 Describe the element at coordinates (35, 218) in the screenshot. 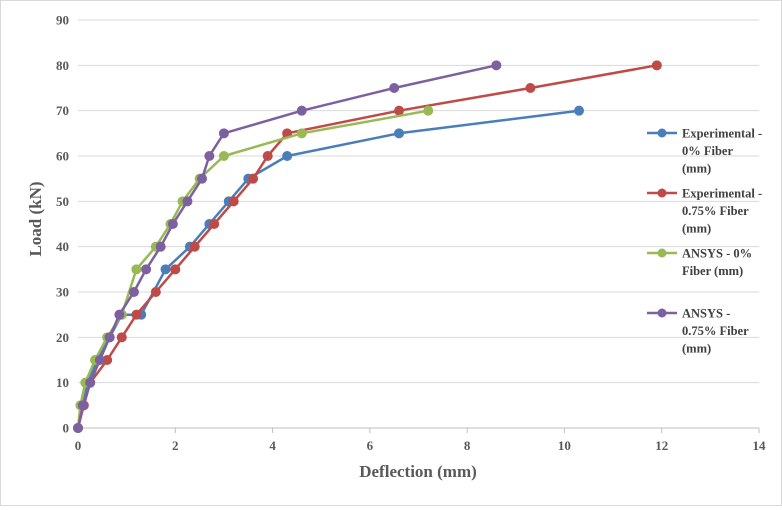

I see `y-axis-title: Load (kN)` at that location.